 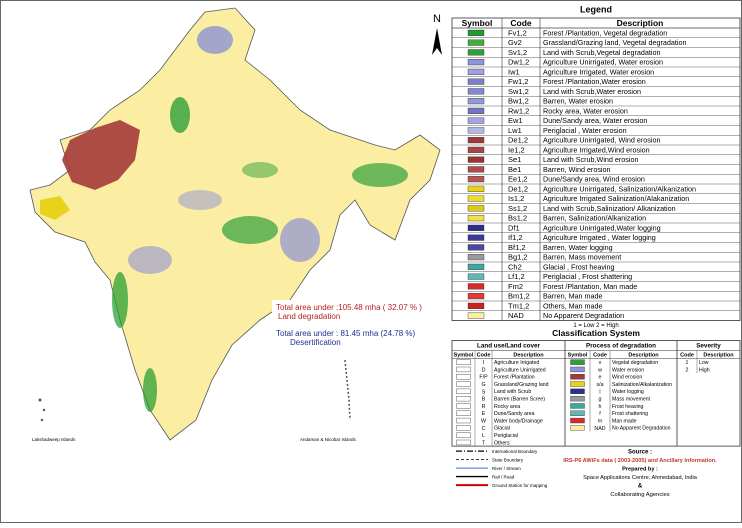 What do you see at coordinates (483, 436) in the screenshot?
I see `class-code: L` at bounding box center [483, 436].